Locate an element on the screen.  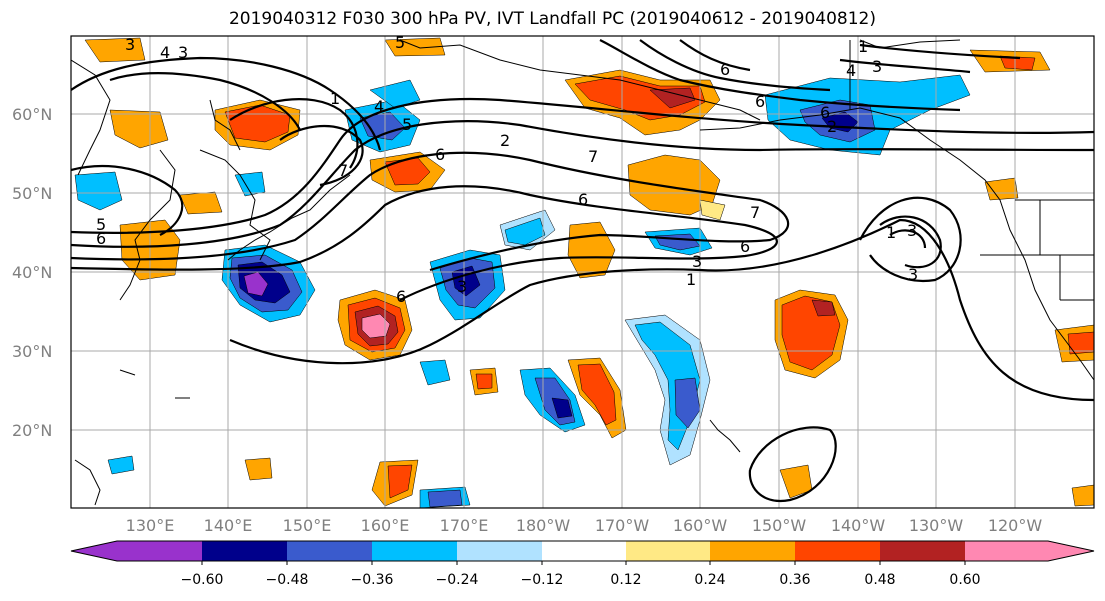
colorbar-tick-label: −0.24 is located at coordinates (457, 580).